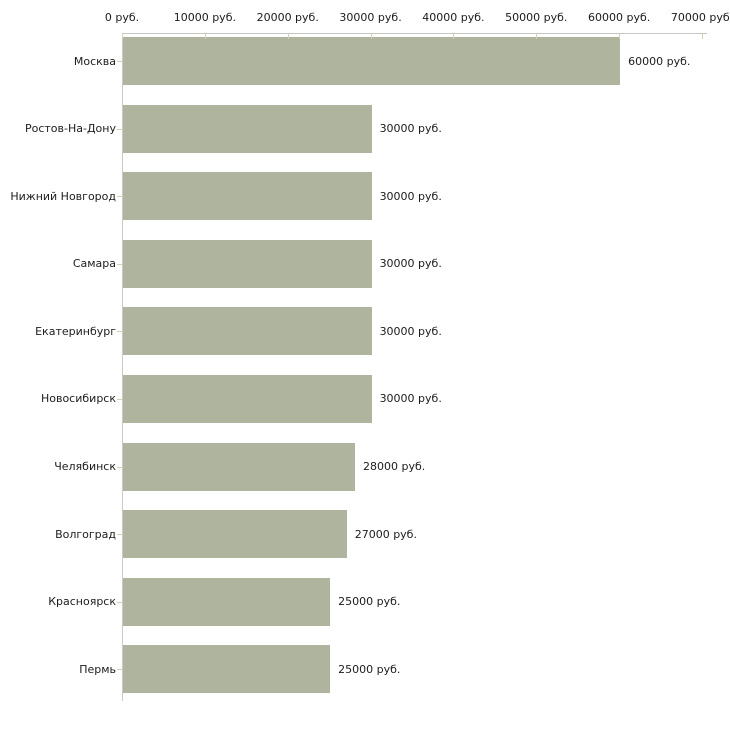  What do you see at coordinates (204, 17) in the screenshot?
I see `x-tick-label: 10000 руб.` at bounding box center [204, 17].